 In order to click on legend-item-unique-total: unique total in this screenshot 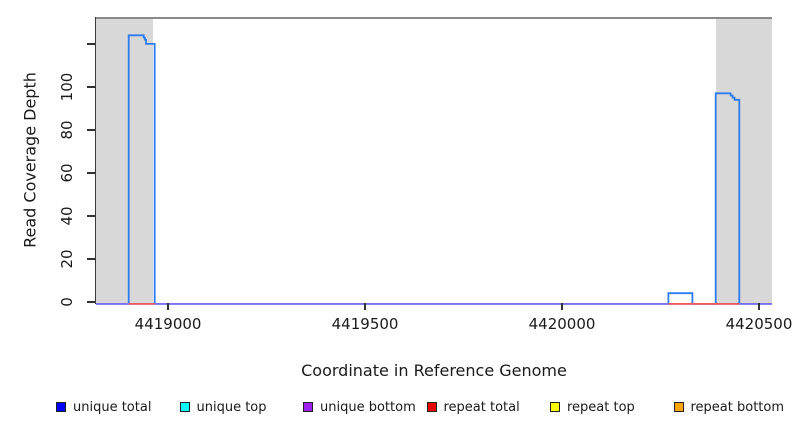, I will do `click(103, 407)`.